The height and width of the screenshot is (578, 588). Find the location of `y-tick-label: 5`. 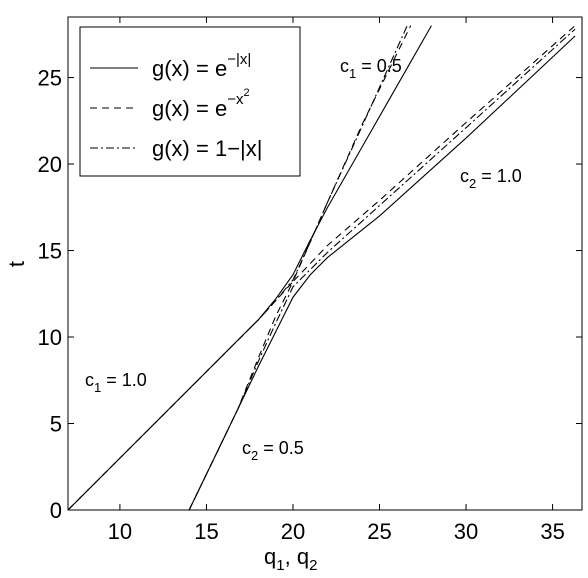

y-tick-label: 5 is located at coordinates (56, 424).